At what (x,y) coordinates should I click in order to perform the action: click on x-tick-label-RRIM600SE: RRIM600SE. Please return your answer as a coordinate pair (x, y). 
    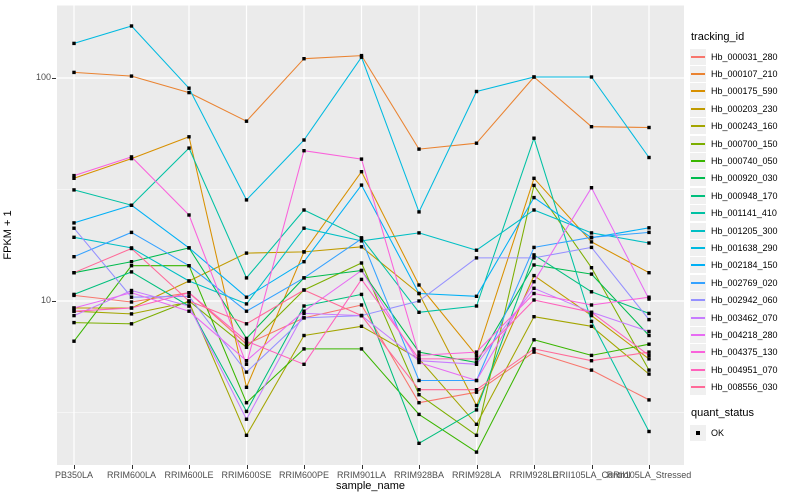
    Looking at the image, I should click on (246, 475).